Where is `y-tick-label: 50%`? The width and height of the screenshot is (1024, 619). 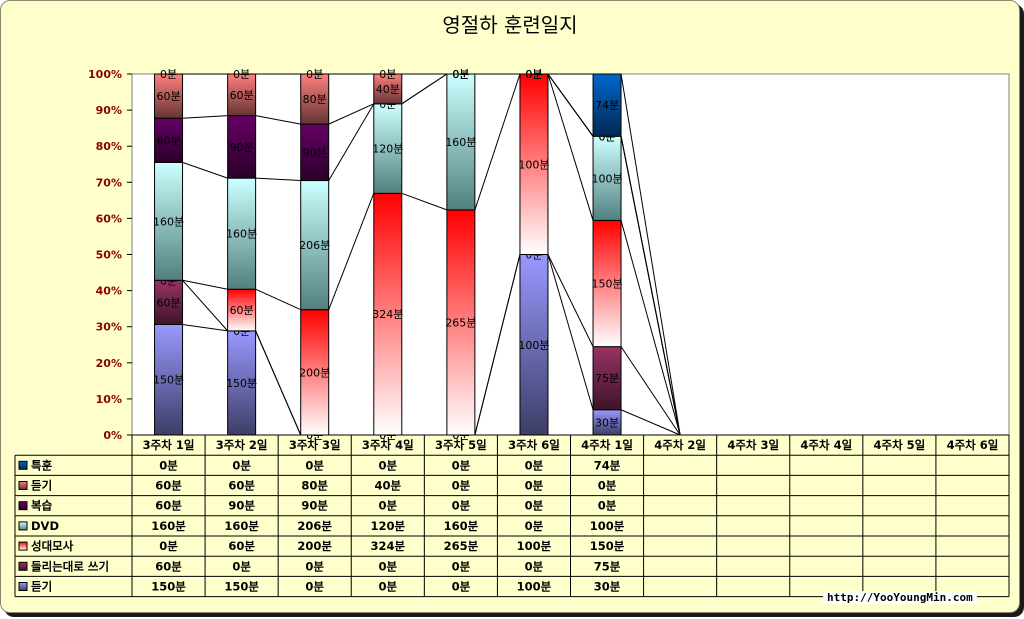 y-tick-label: 50% is located at coordinates (109, 255).